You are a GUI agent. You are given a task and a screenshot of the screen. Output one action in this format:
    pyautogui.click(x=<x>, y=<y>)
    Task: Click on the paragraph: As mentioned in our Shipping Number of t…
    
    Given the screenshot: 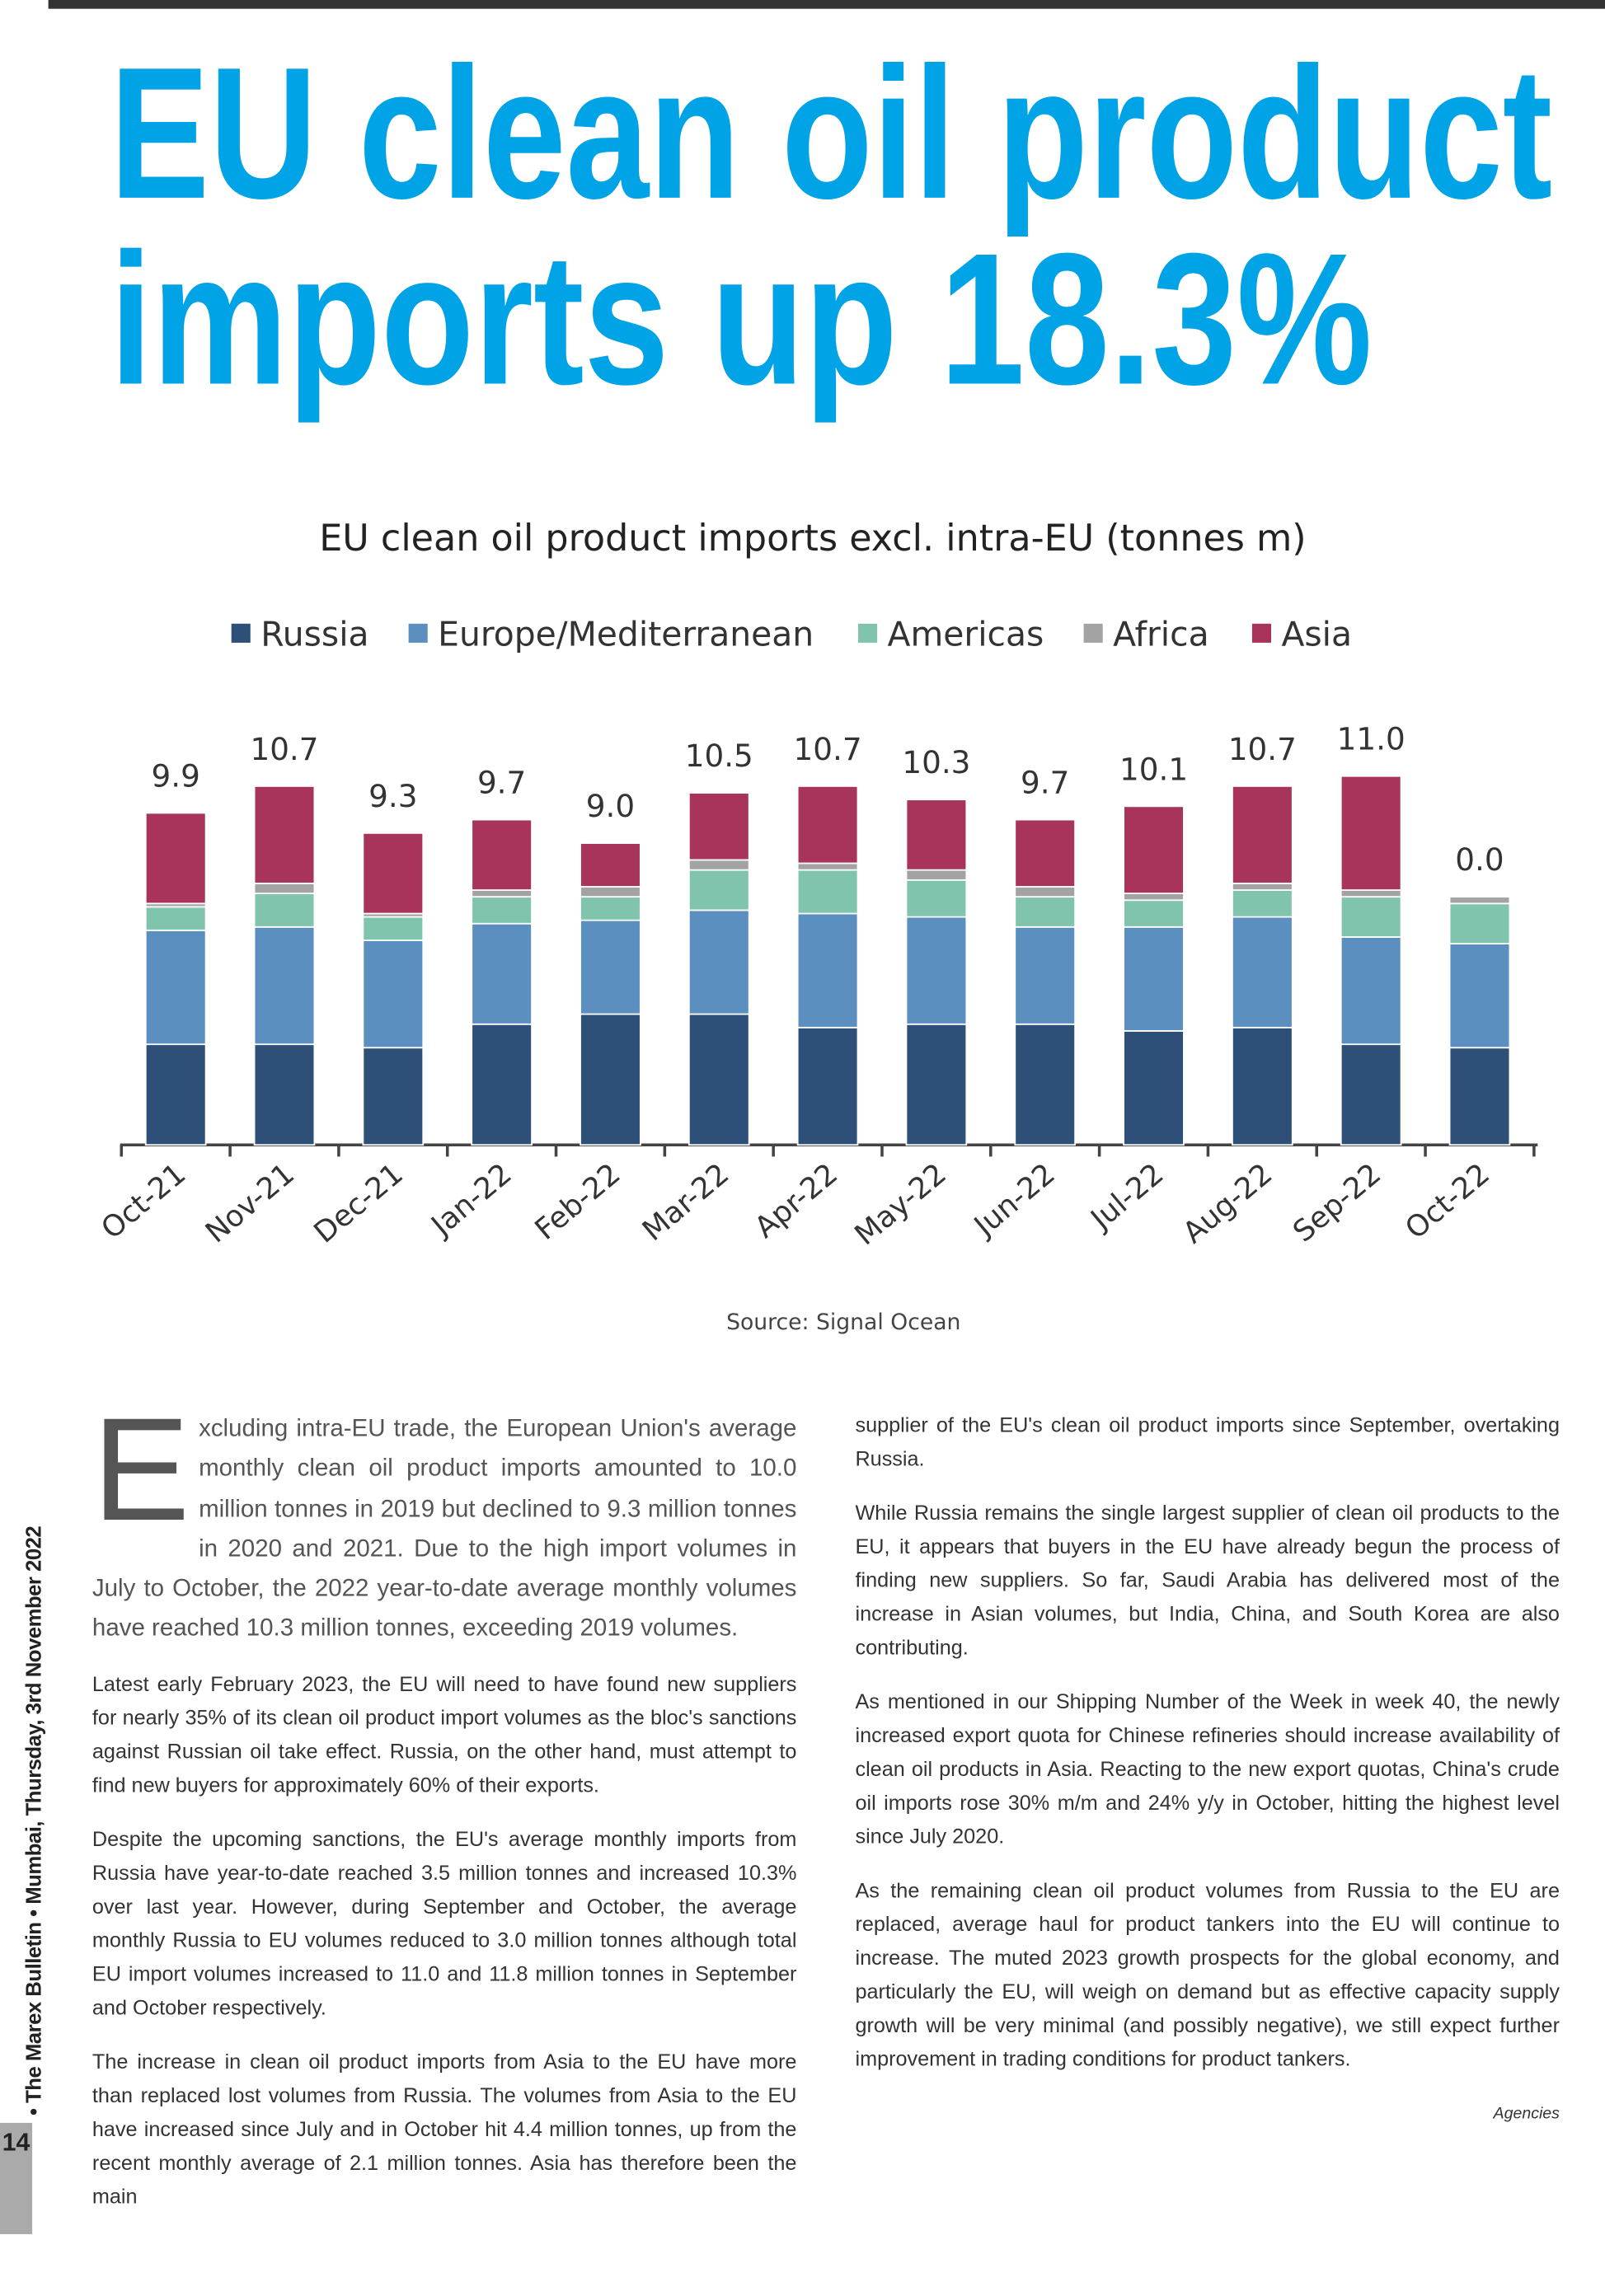 What is the action you would take?
    pyautogui.click(x=1207, y=1769)
    